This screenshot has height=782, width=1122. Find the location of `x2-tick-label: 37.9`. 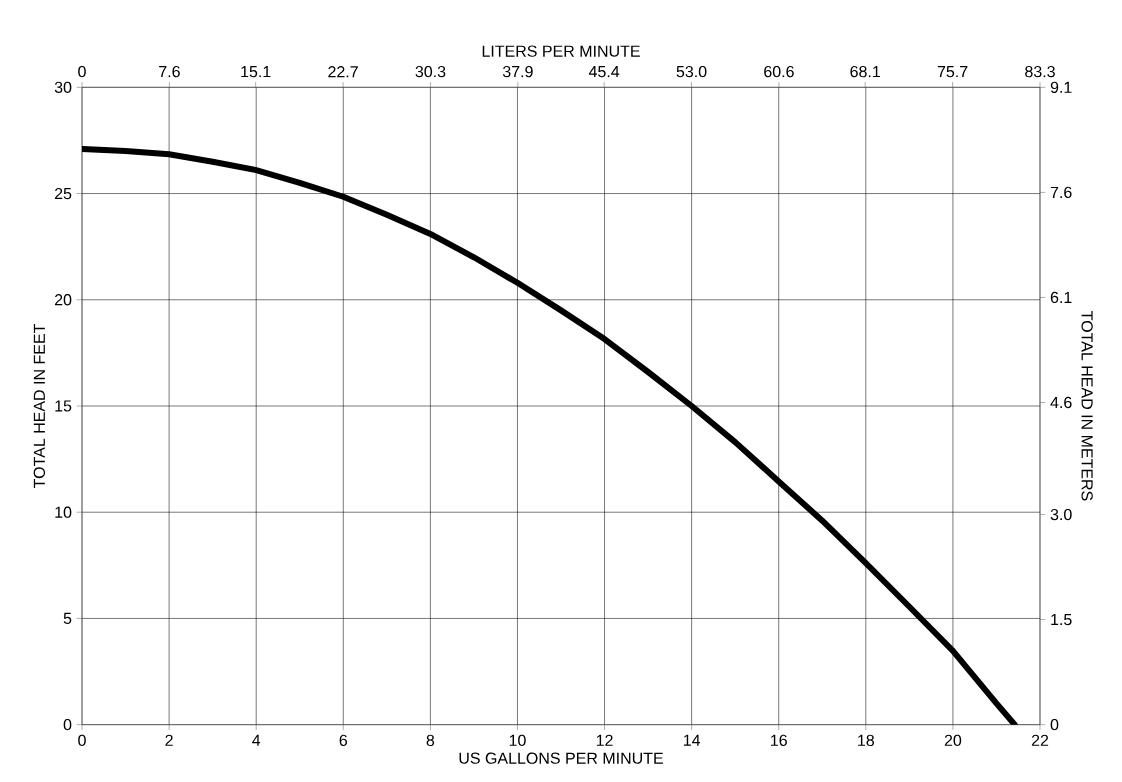

x2-tick-label: 37.9 is located at coordinates (517, 71).